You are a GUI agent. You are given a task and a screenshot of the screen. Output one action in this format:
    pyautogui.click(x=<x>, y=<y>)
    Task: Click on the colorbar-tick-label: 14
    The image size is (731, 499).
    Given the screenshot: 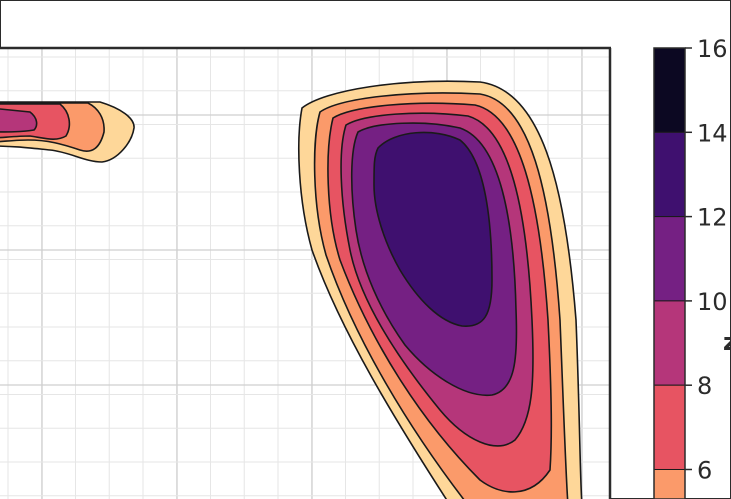 What is the action you would take?
    pyautogui.click(x=712, y=133)
    